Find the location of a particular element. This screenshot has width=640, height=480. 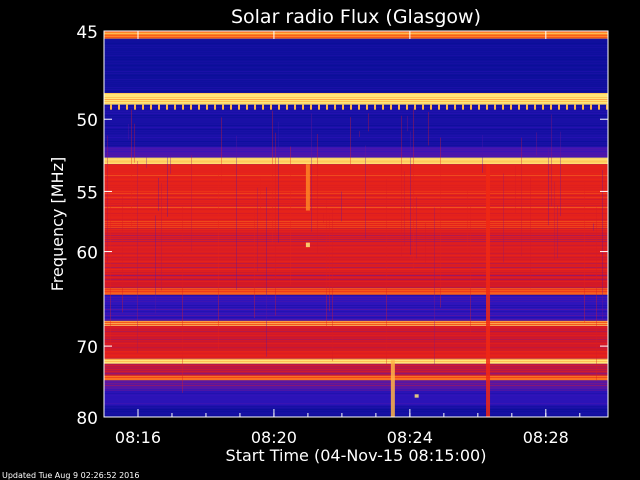

frequency-band is located at coordinates (356, 354).